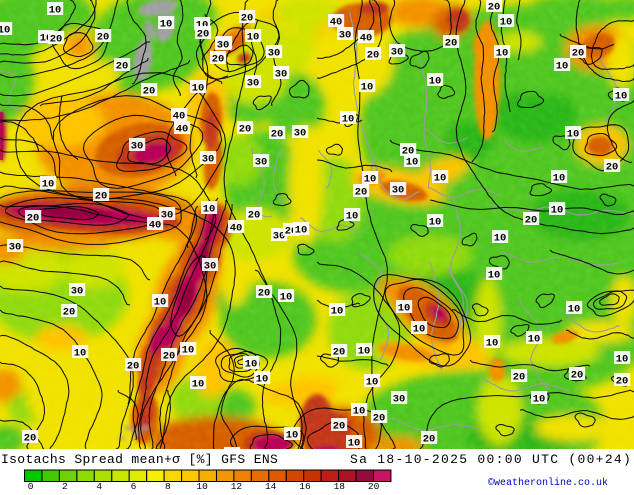 Image resolution: width=634 pixels, height=495 pixels. What do you see at coordinates (139, 459) in the screenshot?
I see `svg-text:Isotachs Spread mean+σ [%] GFS: Isotachs Spread mean+σ [%] GFS ENS` at bounding box center [139, 459].